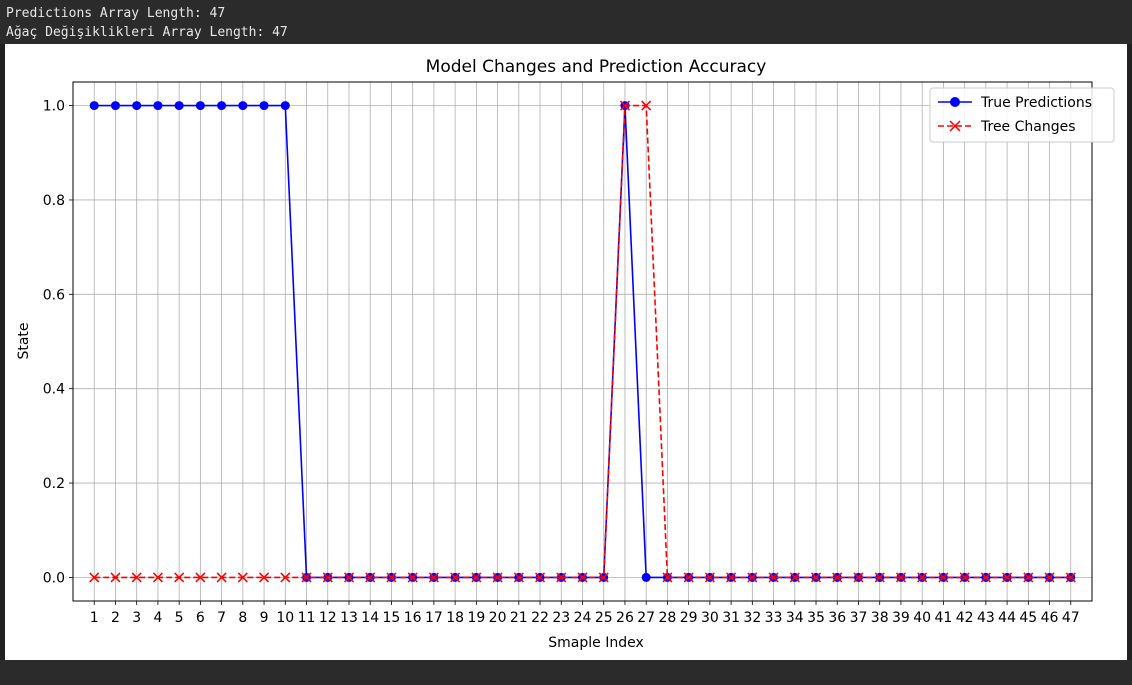 This screenshot has width=1132, height=685. I want to click on x-tick-label: 20, so click(498, 618).